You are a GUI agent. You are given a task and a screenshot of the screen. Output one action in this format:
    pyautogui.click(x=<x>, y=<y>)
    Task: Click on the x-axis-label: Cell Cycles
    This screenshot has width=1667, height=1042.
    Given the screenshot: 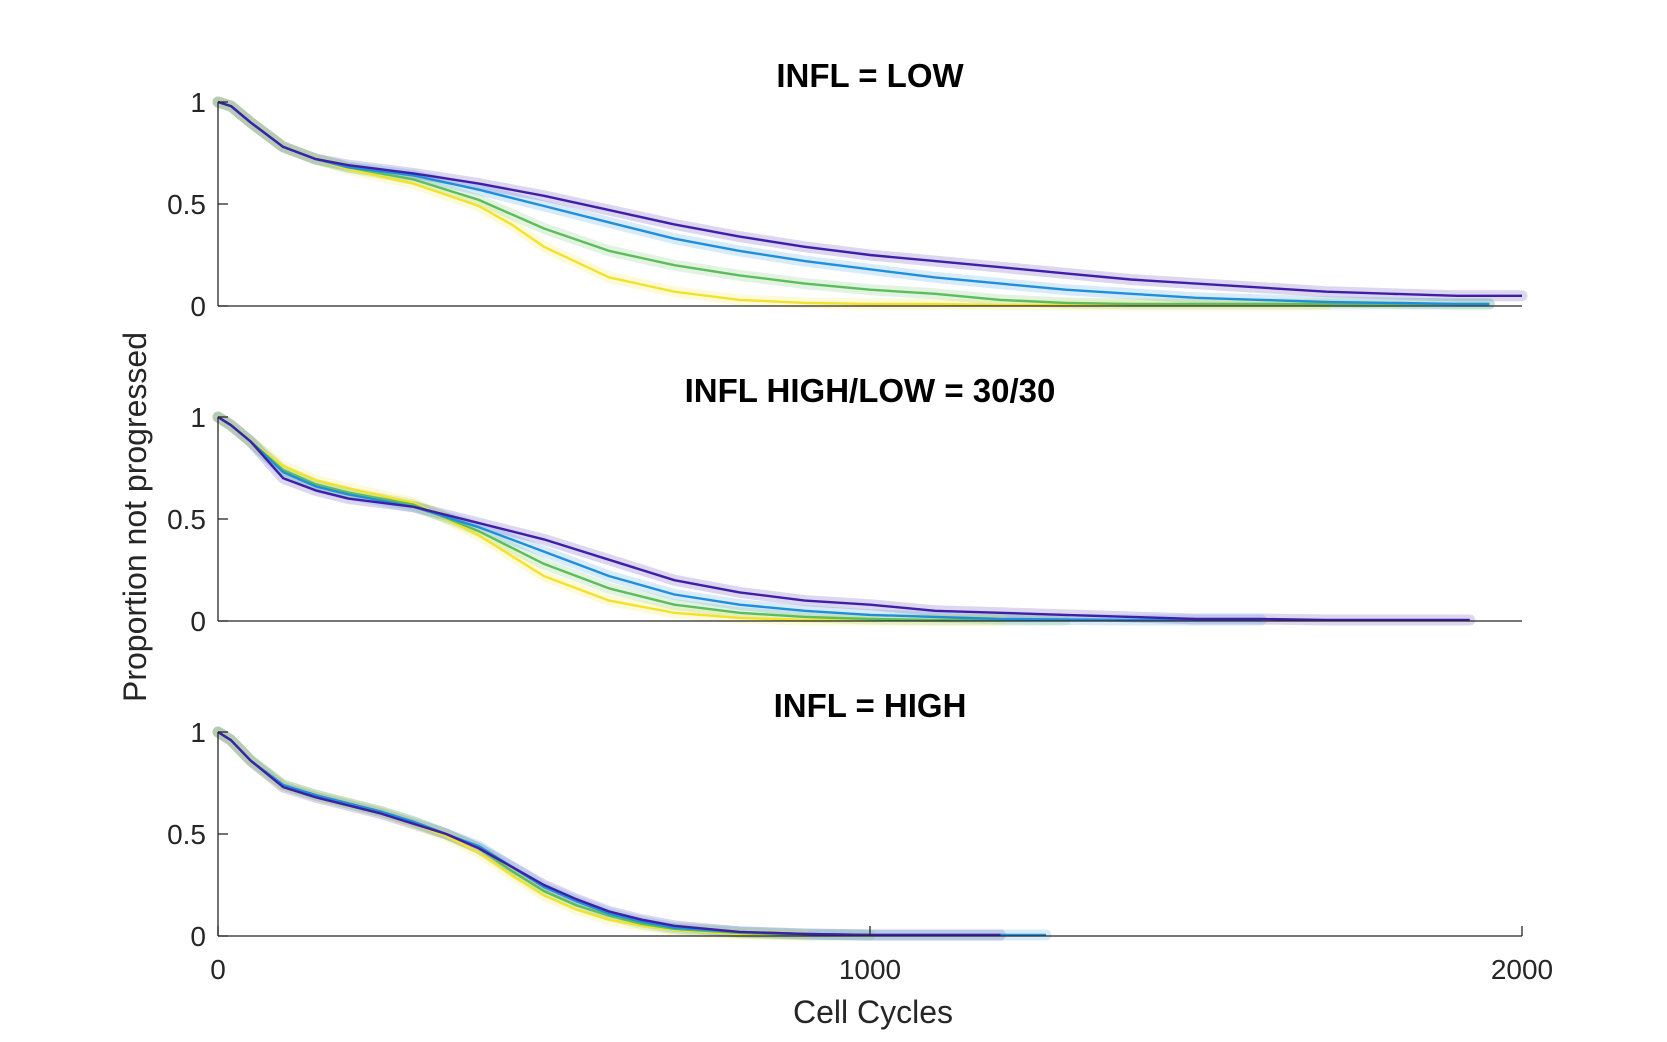 What is the action you would take?
    pyautogui.click(x=873, y=1012)
    